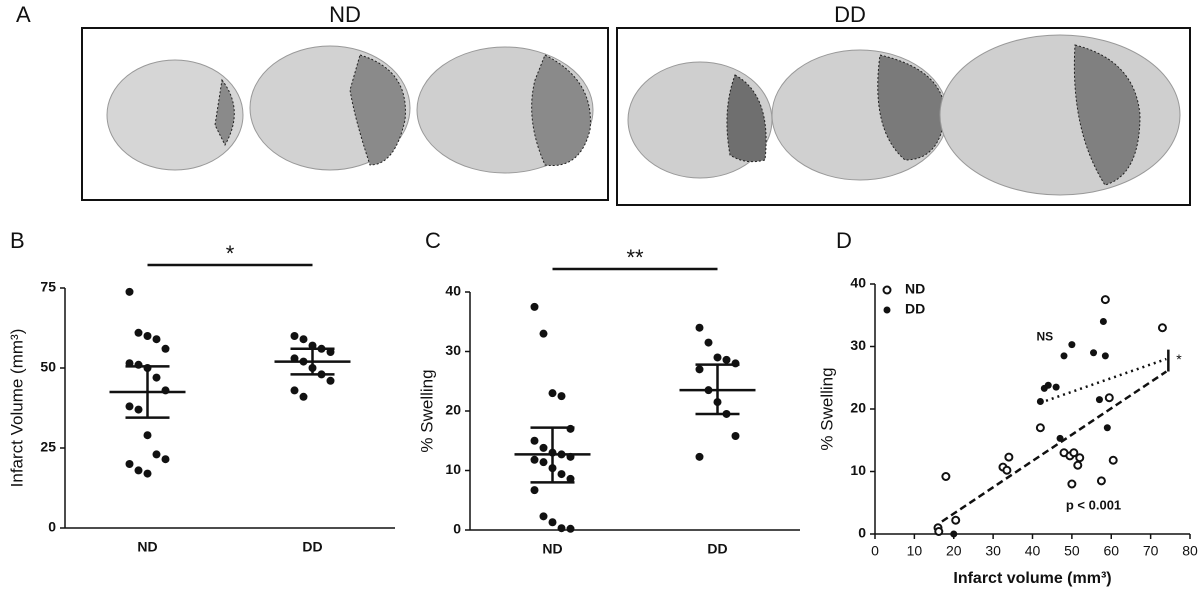  Describe the element at coordinates (1032, 578) in the screenshot. I see `x-axis-label: Infarct volume (mm³)` at that location.